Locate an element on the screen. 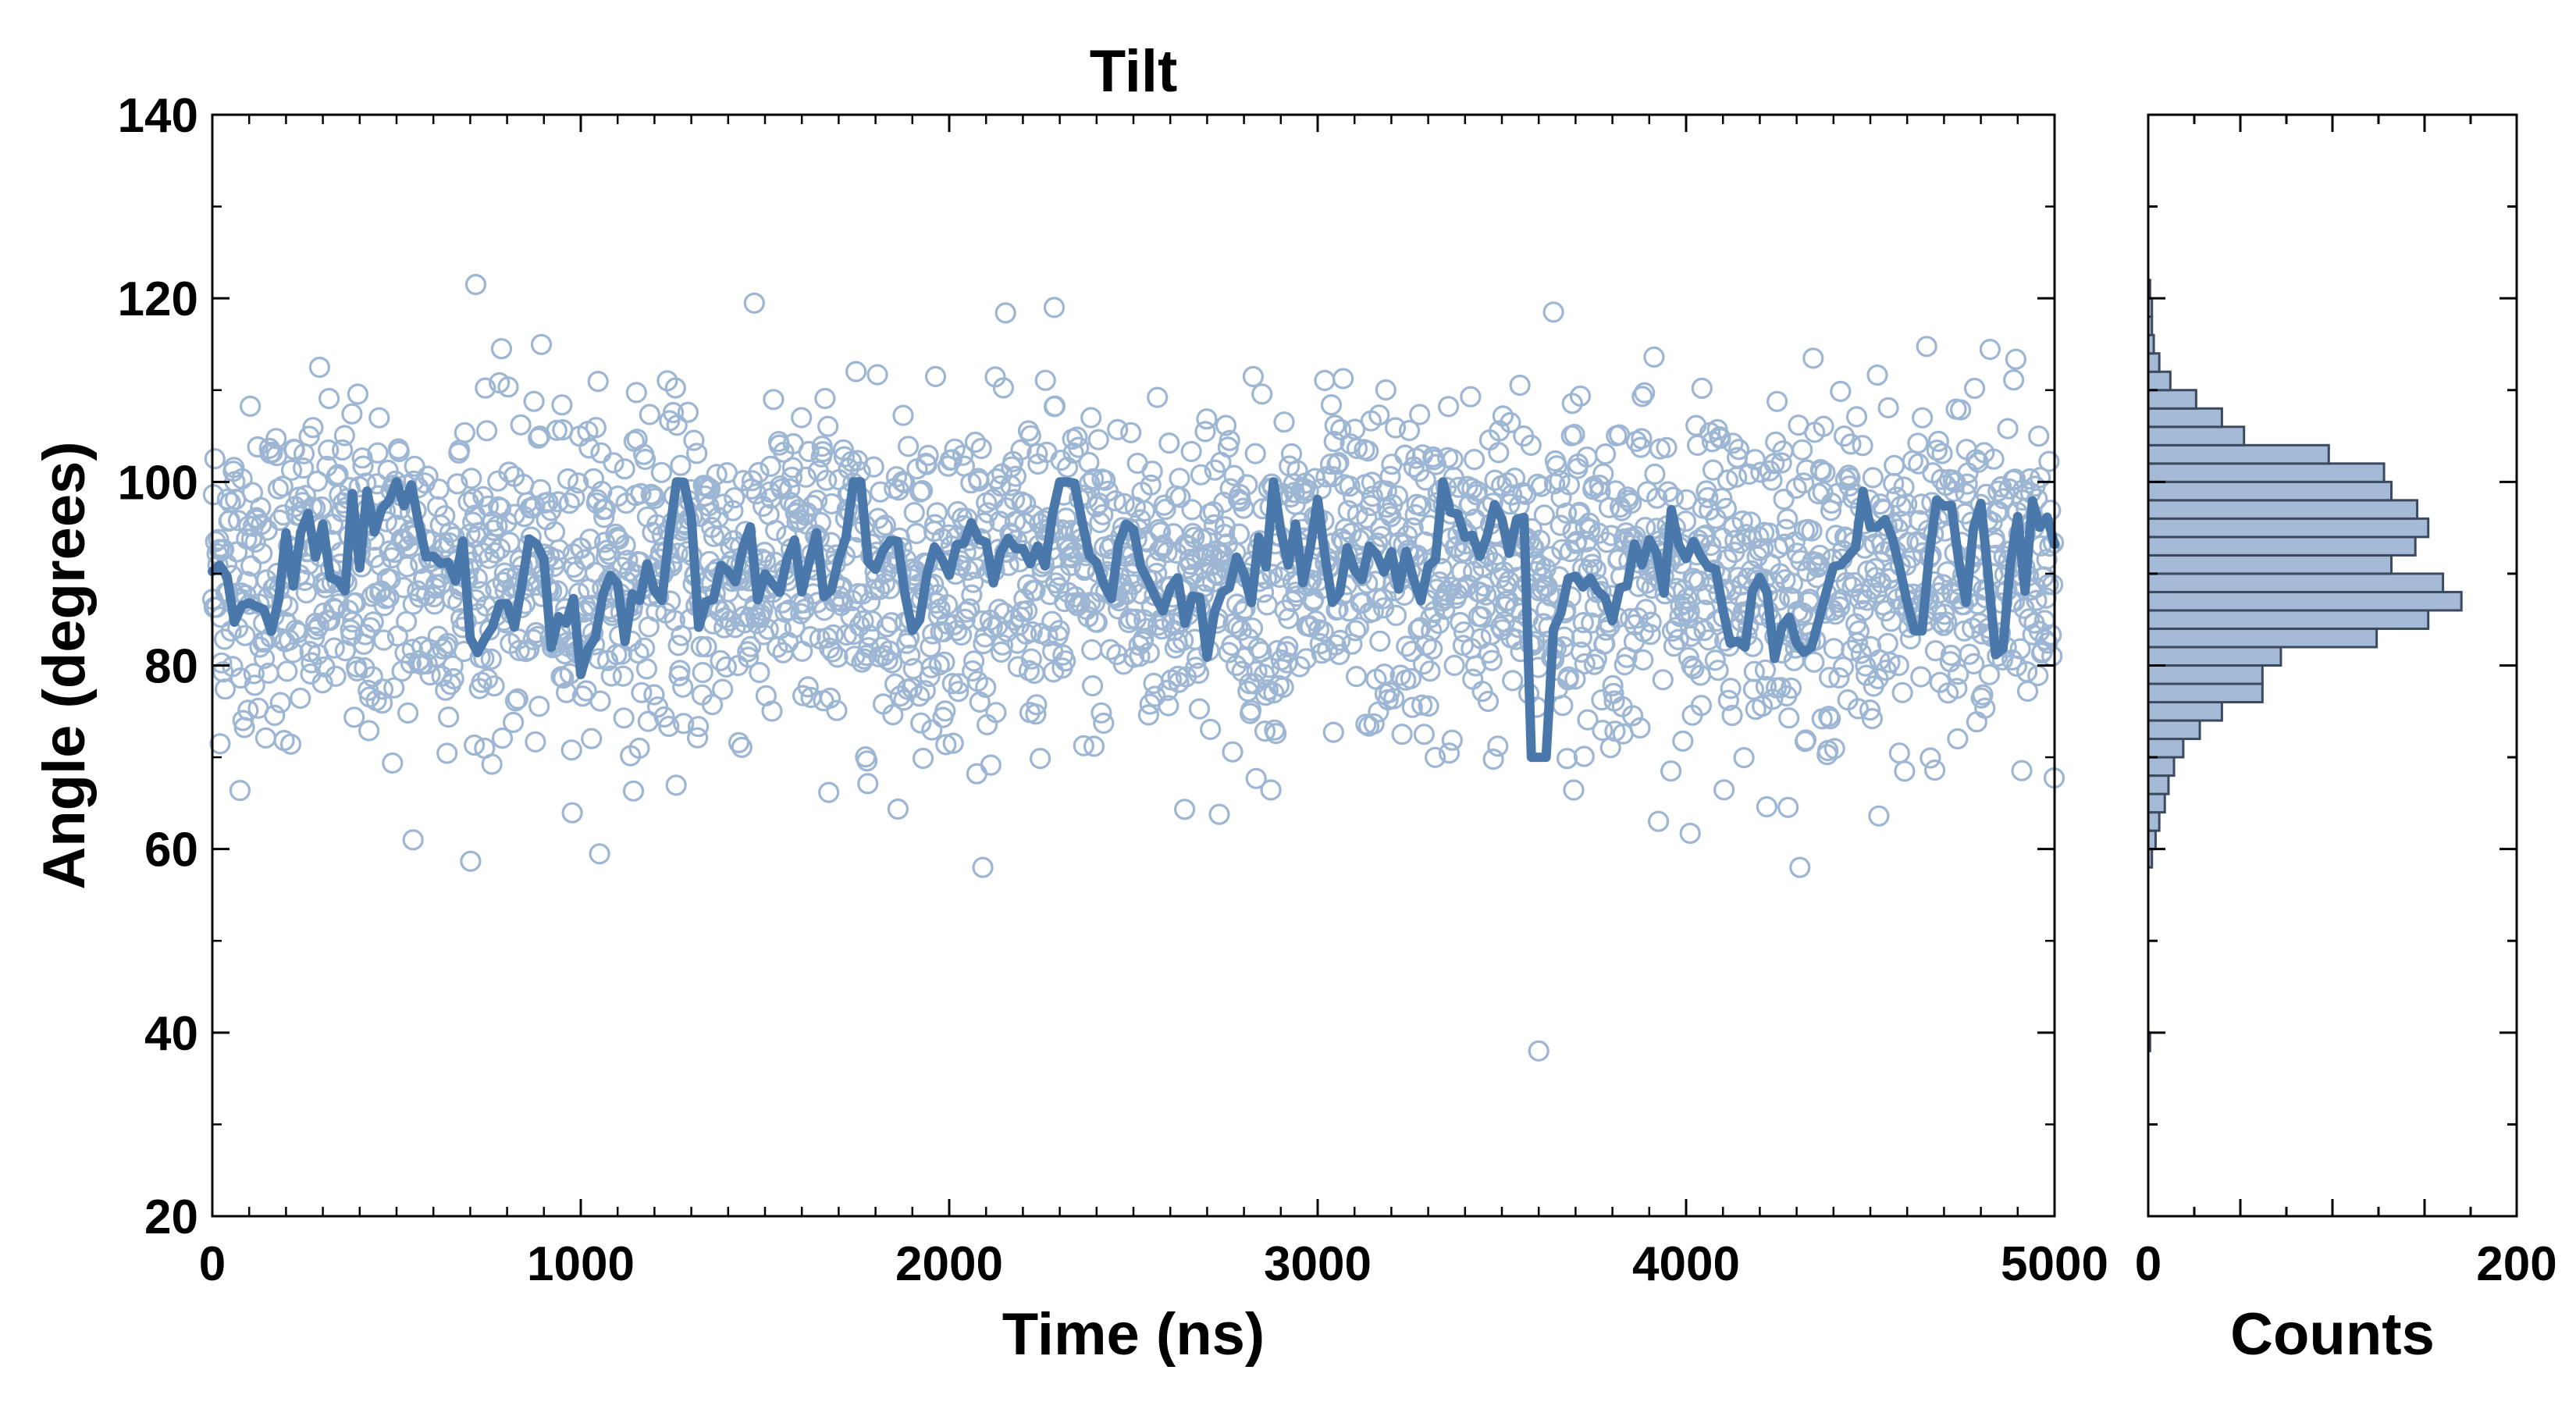  y-tick-label: 60 is located at coordinates (171, 850).